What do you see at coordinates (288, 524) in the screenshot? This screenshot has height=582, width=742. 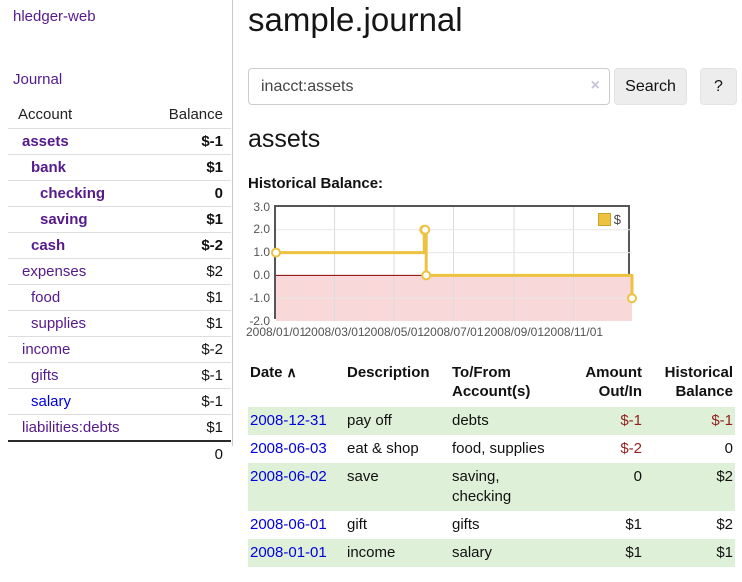 I see `transaction-date-link: 2008-06-01` at bounding box center [288, 524].